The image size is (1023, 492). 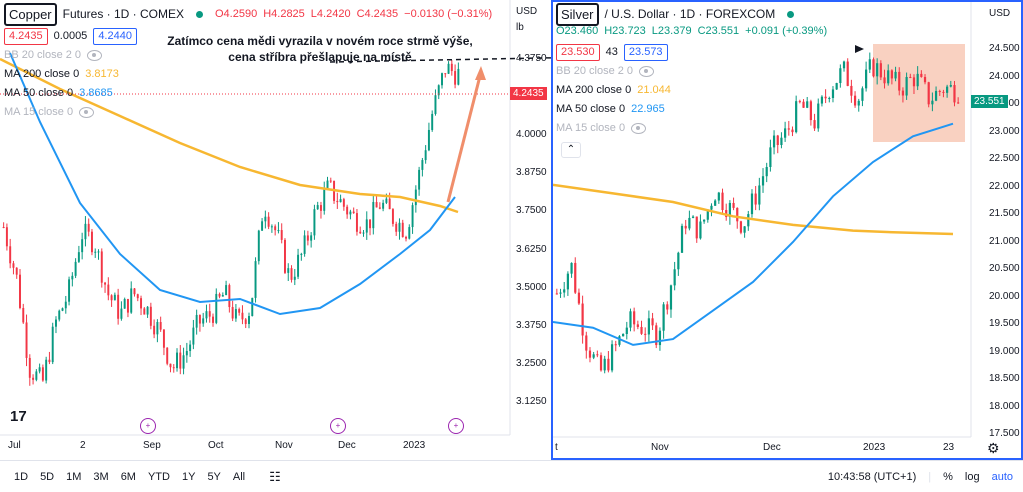 I want to click on range-button-1y: 1Y, so click(x=188, y=476).